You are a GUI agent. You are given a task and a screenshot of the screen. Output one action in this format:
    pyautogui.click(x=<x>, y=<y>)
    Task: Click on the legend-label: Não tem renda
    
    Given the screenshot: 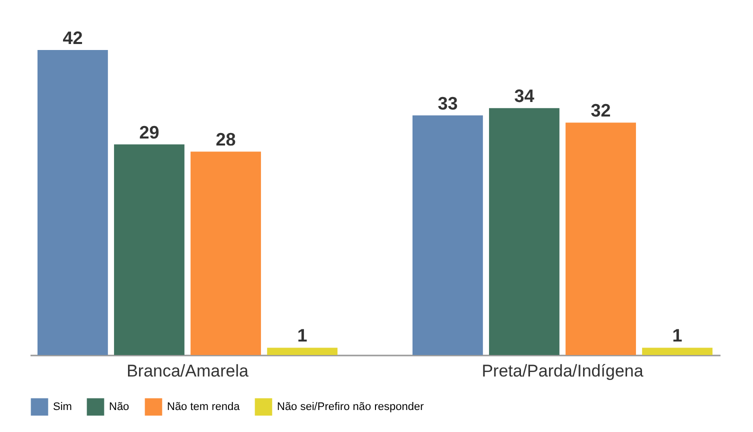 What is the action you would take?
    pyautogui.click(x=204, y=406)
    